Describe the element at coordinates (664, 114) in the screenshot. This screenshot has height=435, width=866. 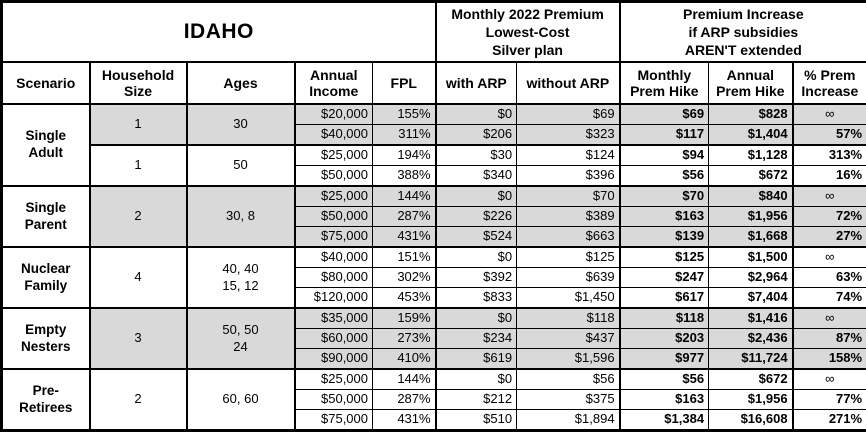
I see `monthly-prem-hike-cell: $69` at that location.